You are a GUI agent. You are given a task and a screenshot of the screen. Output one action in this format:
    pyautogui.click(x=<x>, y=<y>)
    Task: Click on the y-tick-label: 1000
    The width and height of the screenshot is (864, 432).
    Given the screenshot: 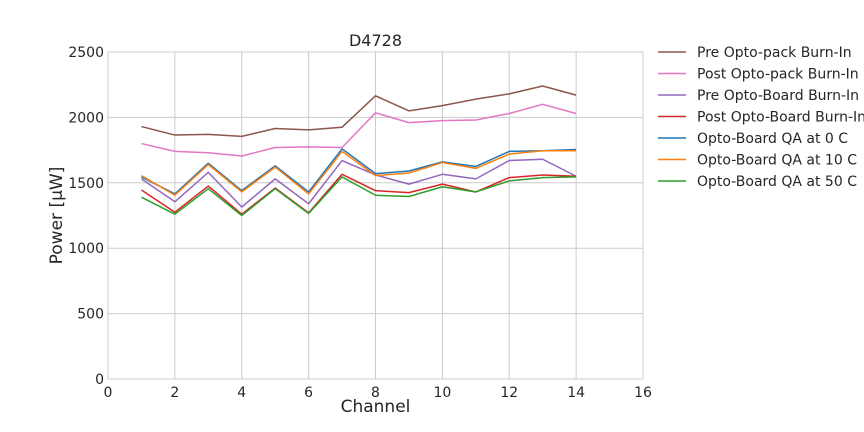 What is the action you would take?
    pyautogui.click(x=86, y=249)
    